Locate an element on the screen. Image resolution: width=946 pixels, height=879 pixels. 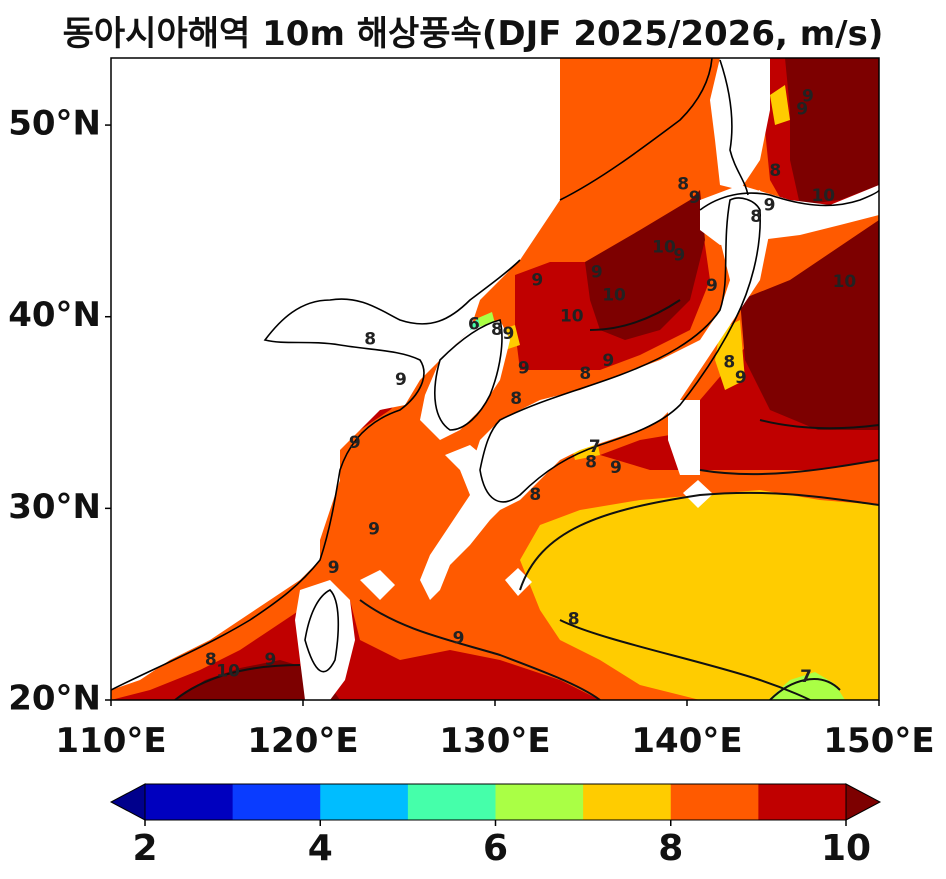
contour-8-south is located at coordinates (685, 659).